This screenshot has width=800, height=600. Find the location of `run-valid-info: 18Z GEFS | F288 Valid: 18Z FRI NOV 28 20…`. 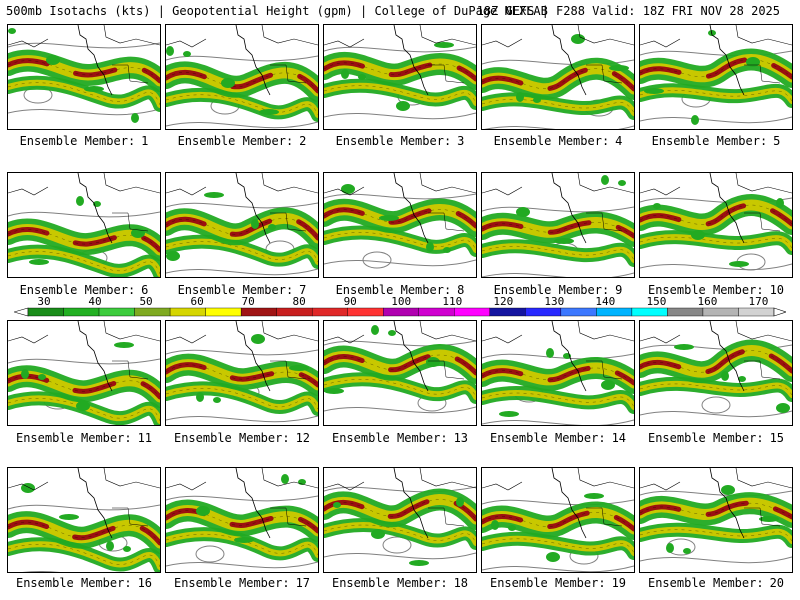

run-valid-info: 18Z GEFS | F288 Valid: 18Z FRI NOV 28 20… is located at coordinates (628, 11).